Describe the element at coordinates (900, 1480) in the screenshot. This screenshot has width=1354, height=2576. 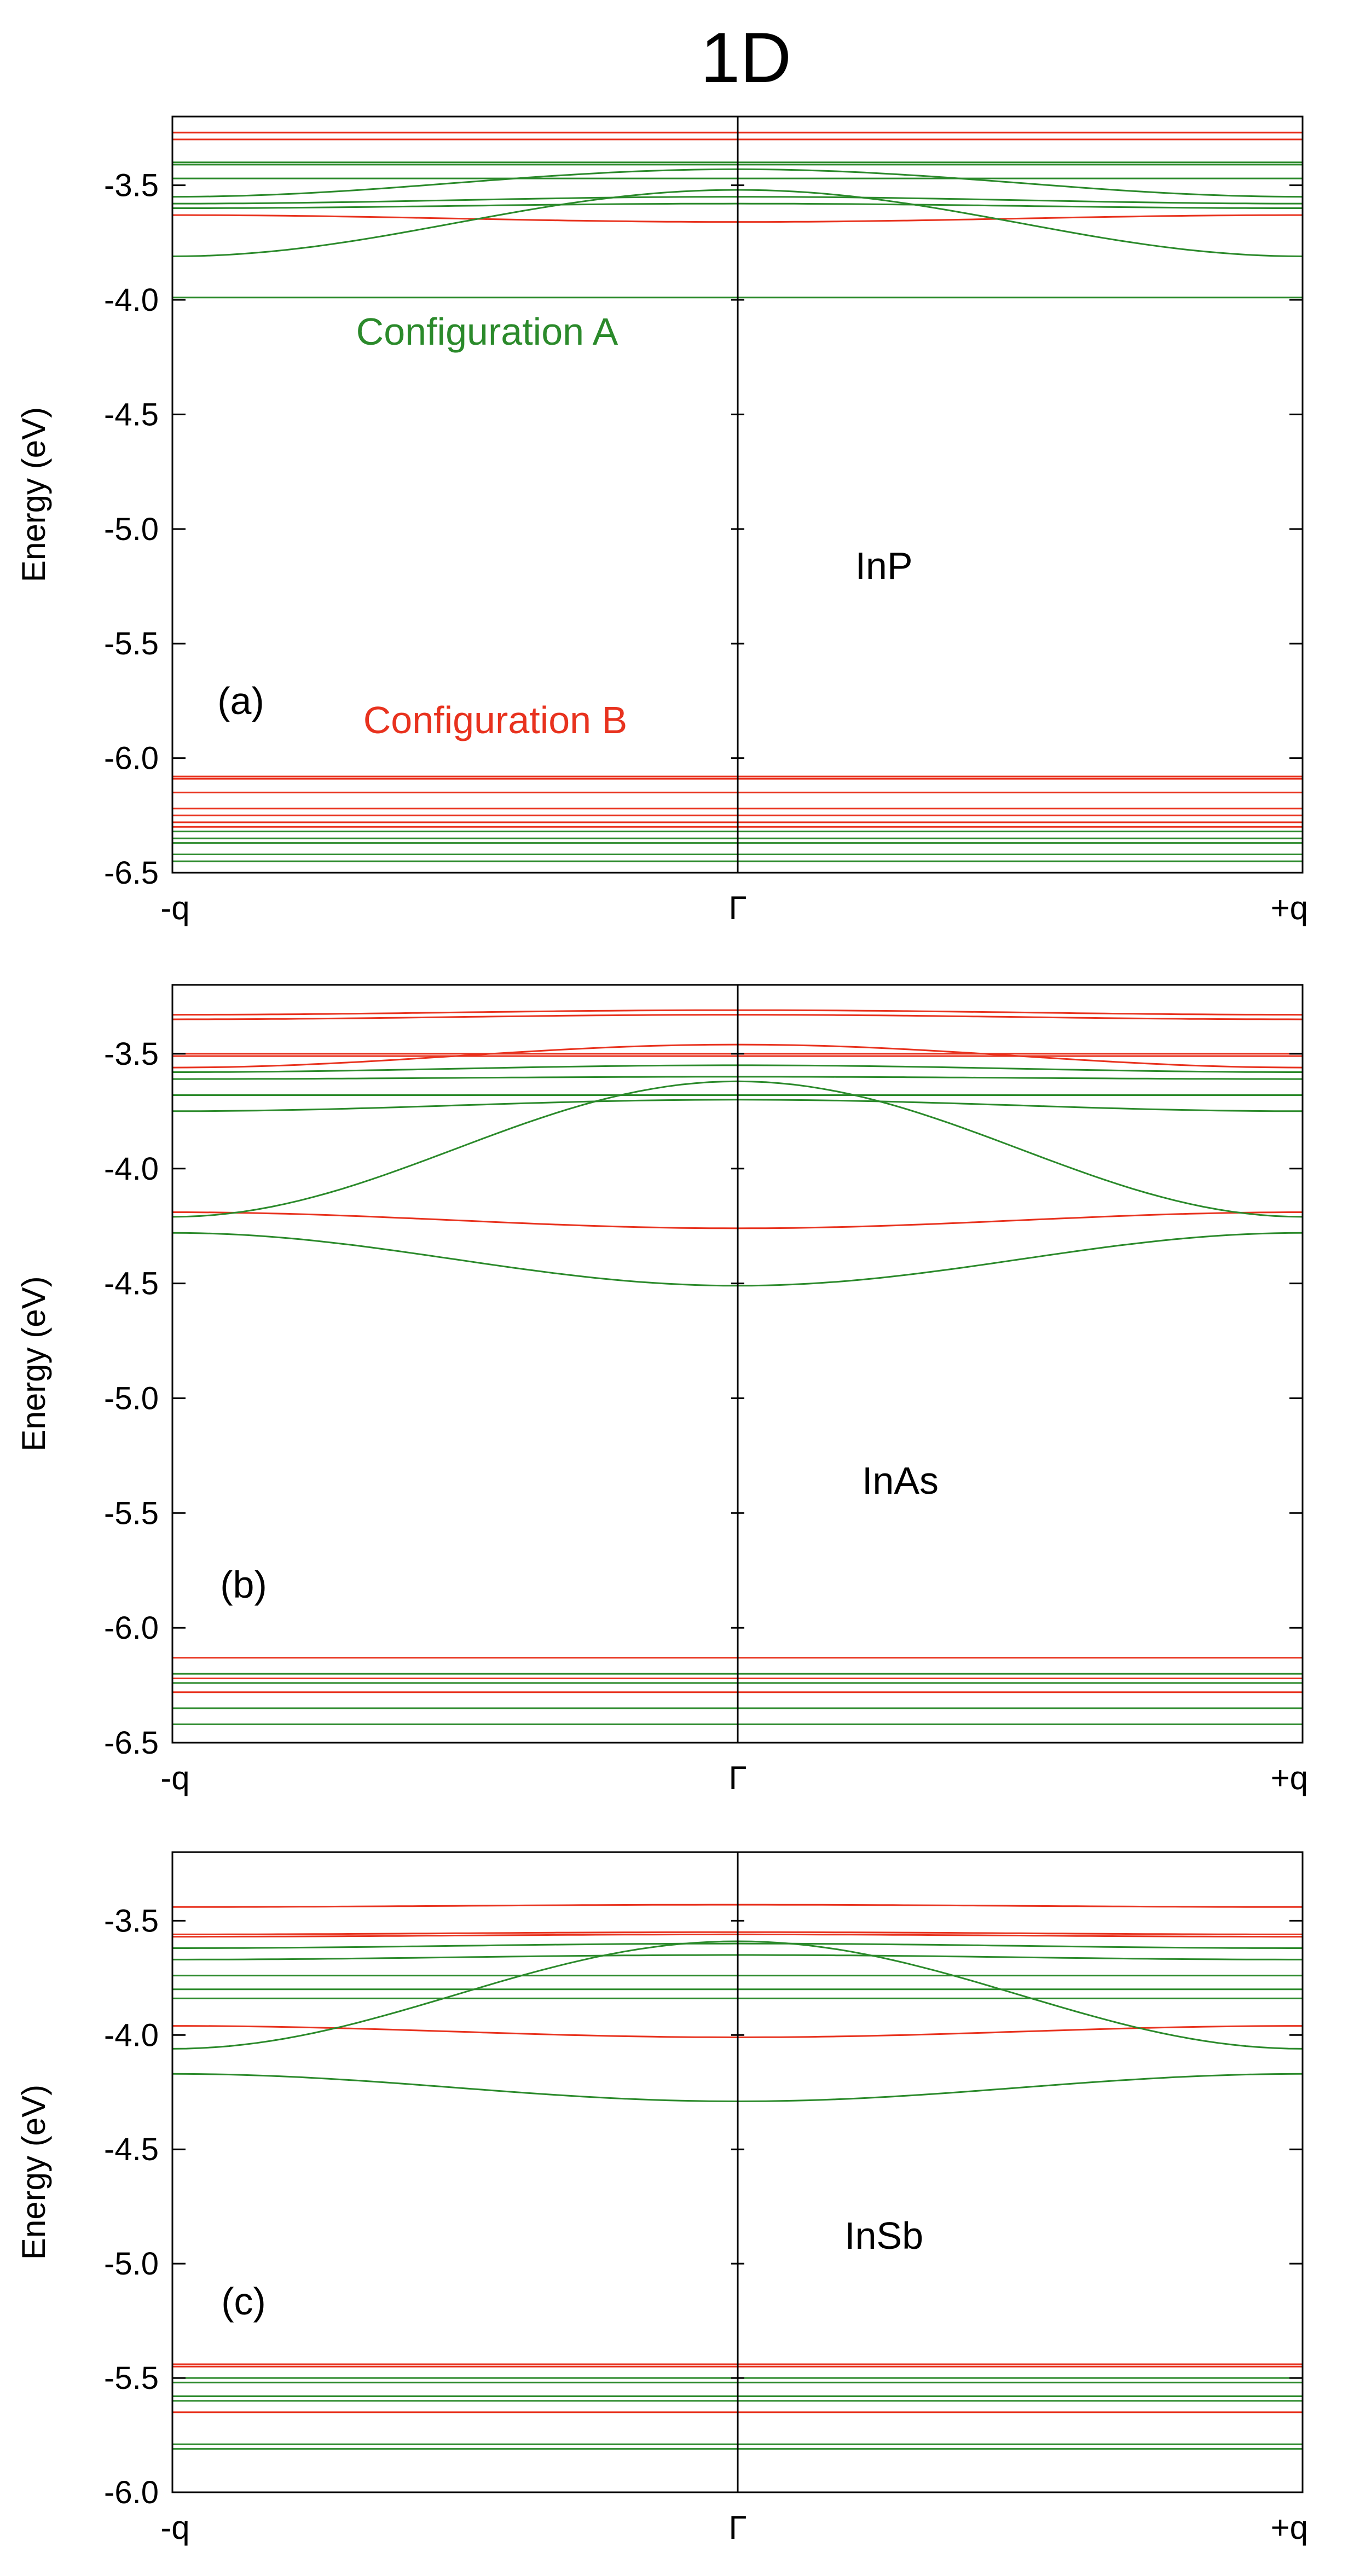
I see `material-label: InAs` at that location.